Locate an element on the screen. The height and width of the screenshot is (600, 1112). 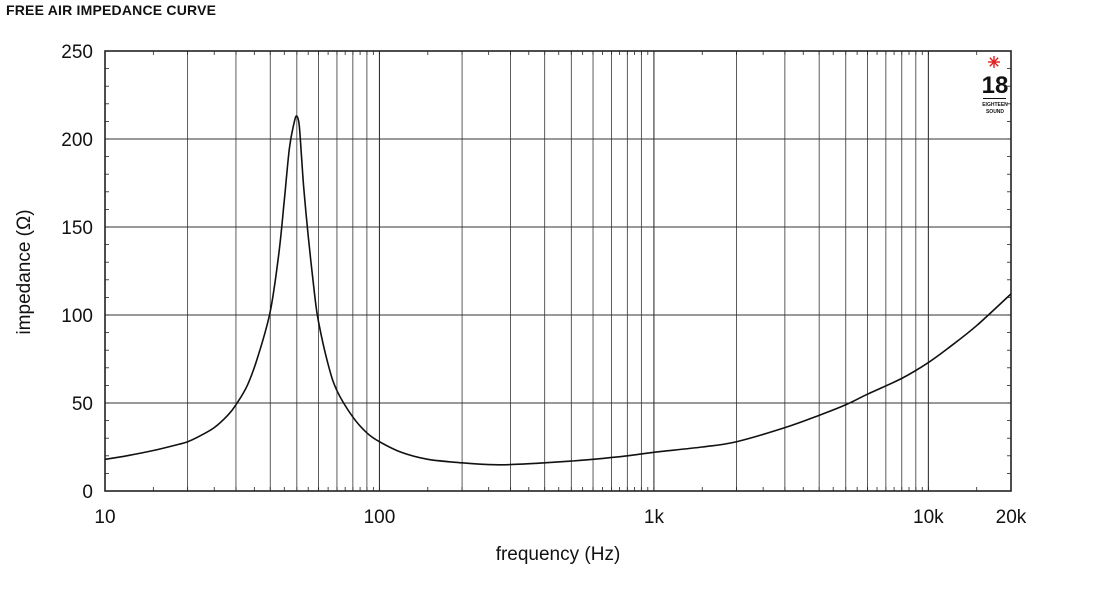
y-tick-label: 200 is located at coordinates (77, 140).